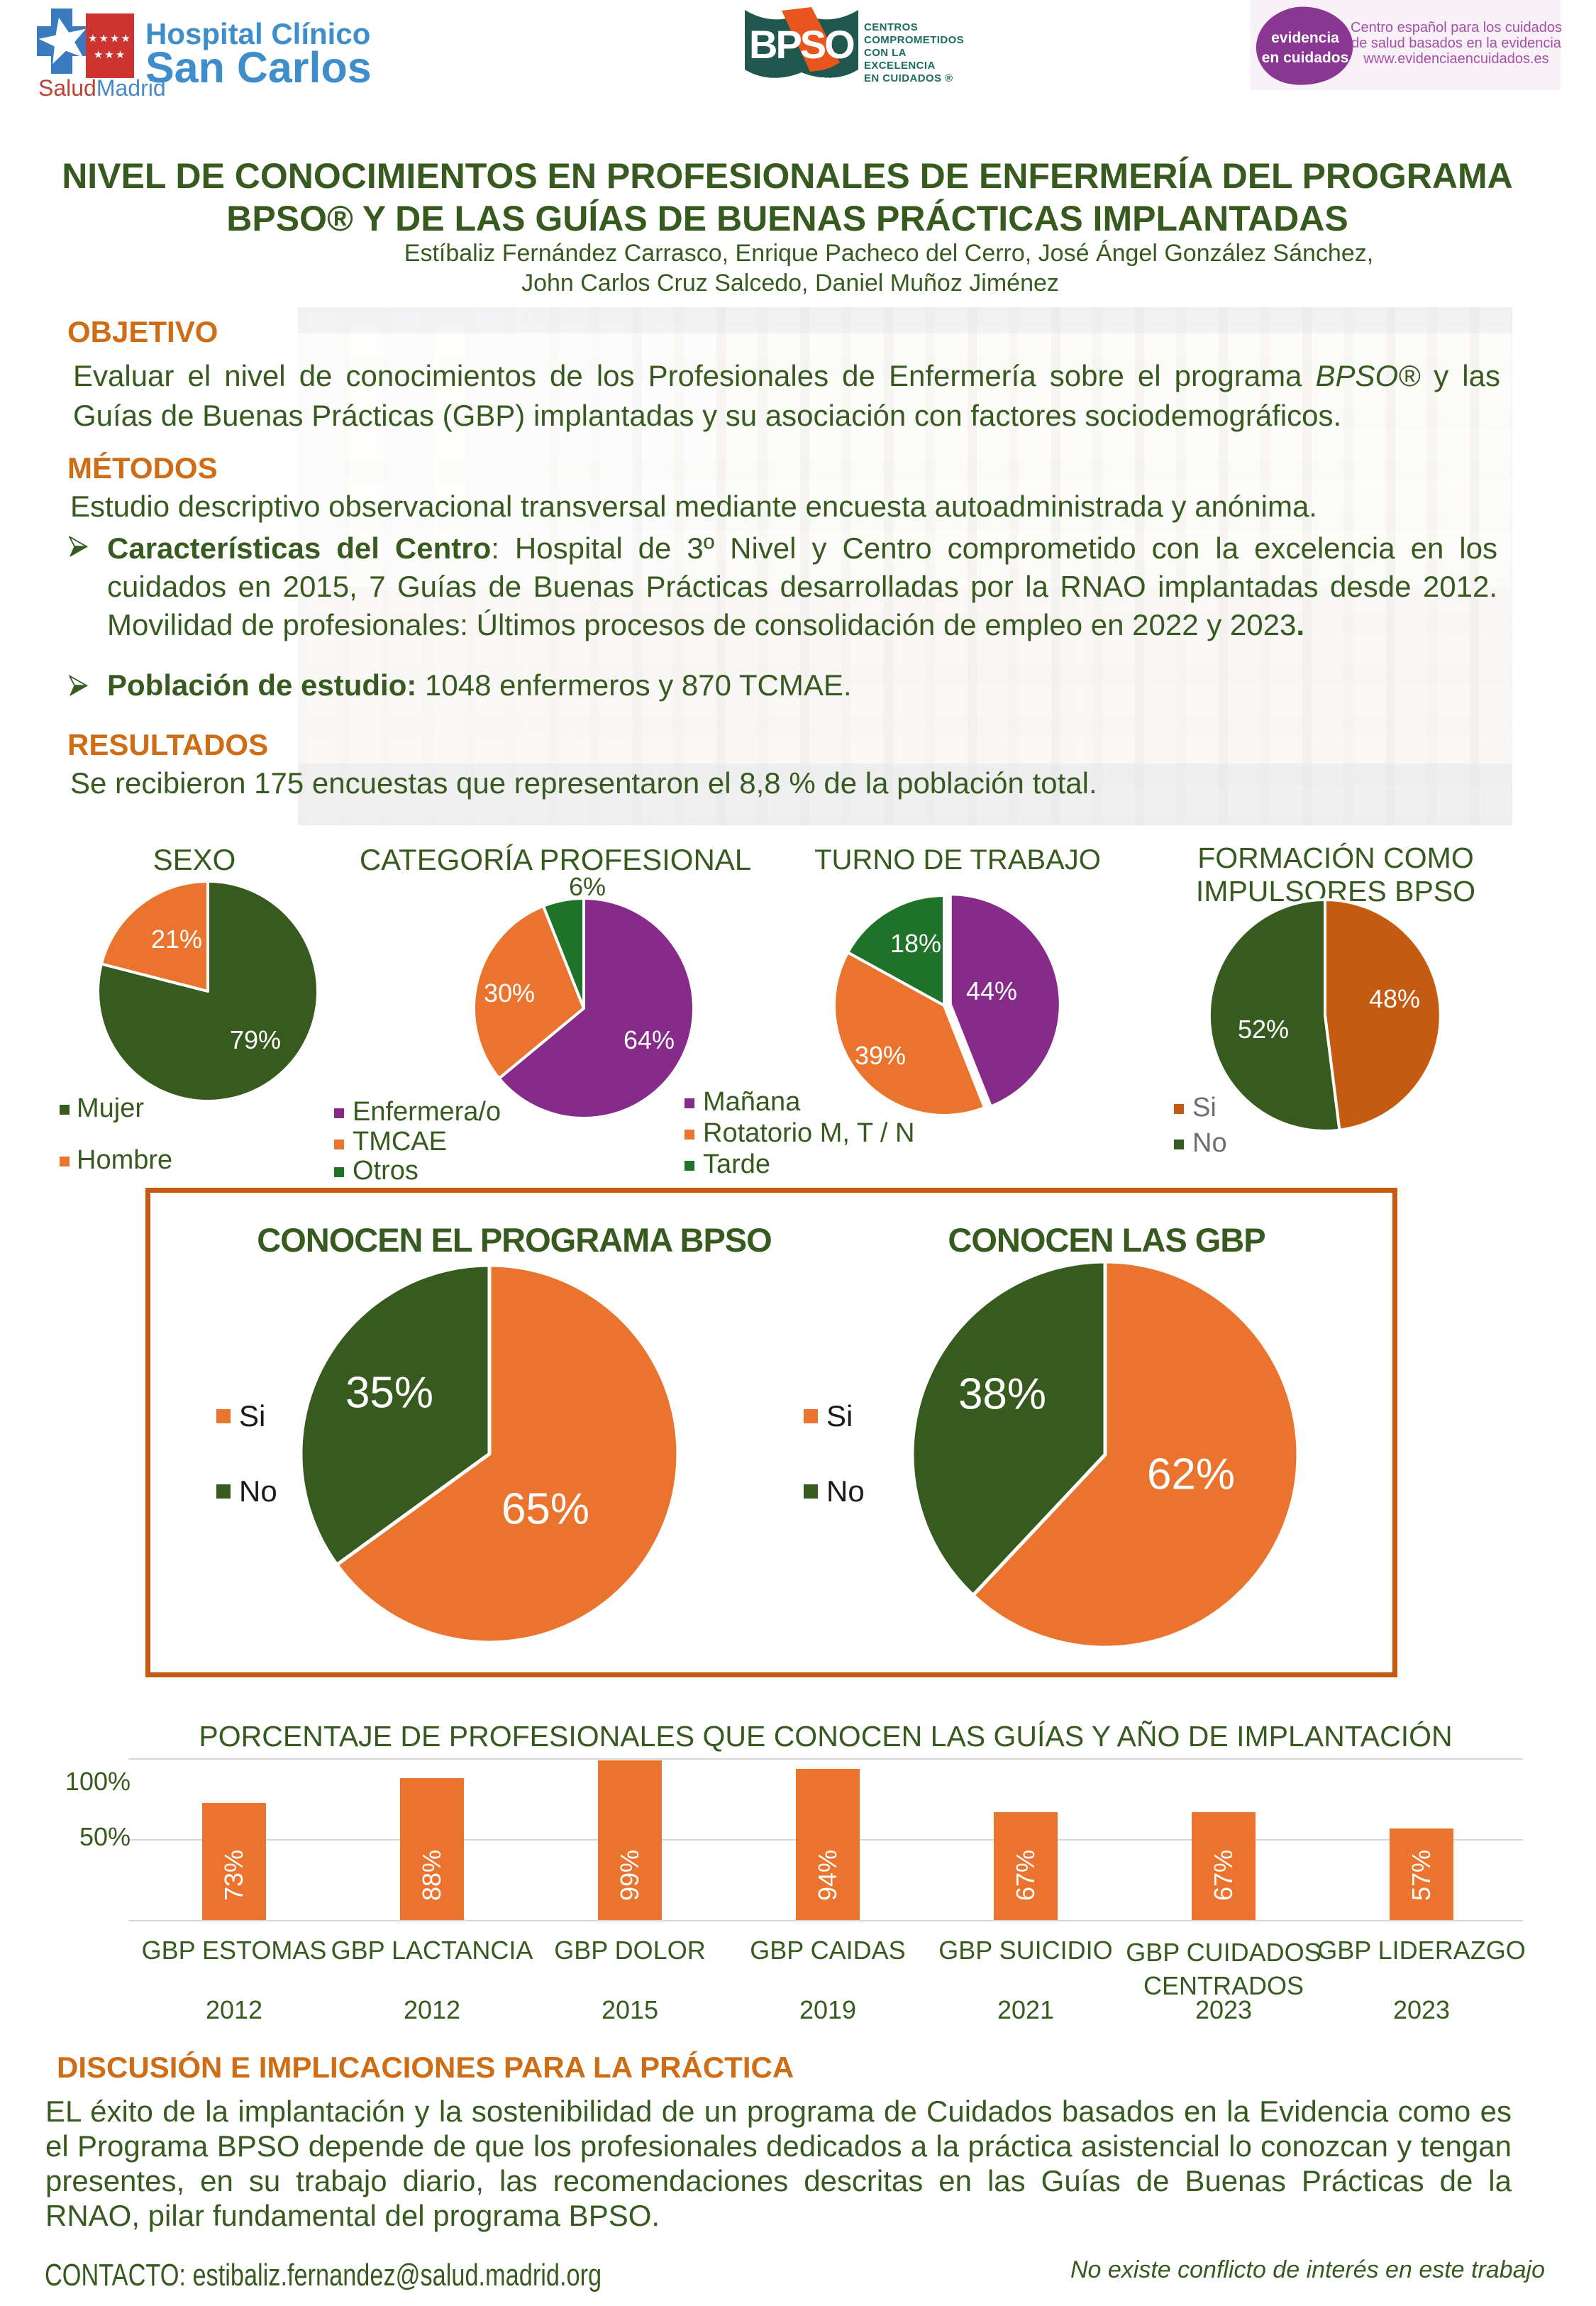  What do you see at coordinates (1306, 58) in the screenshot?
I see `svg-text: en cuidados` at bounding box center [1306, 58].